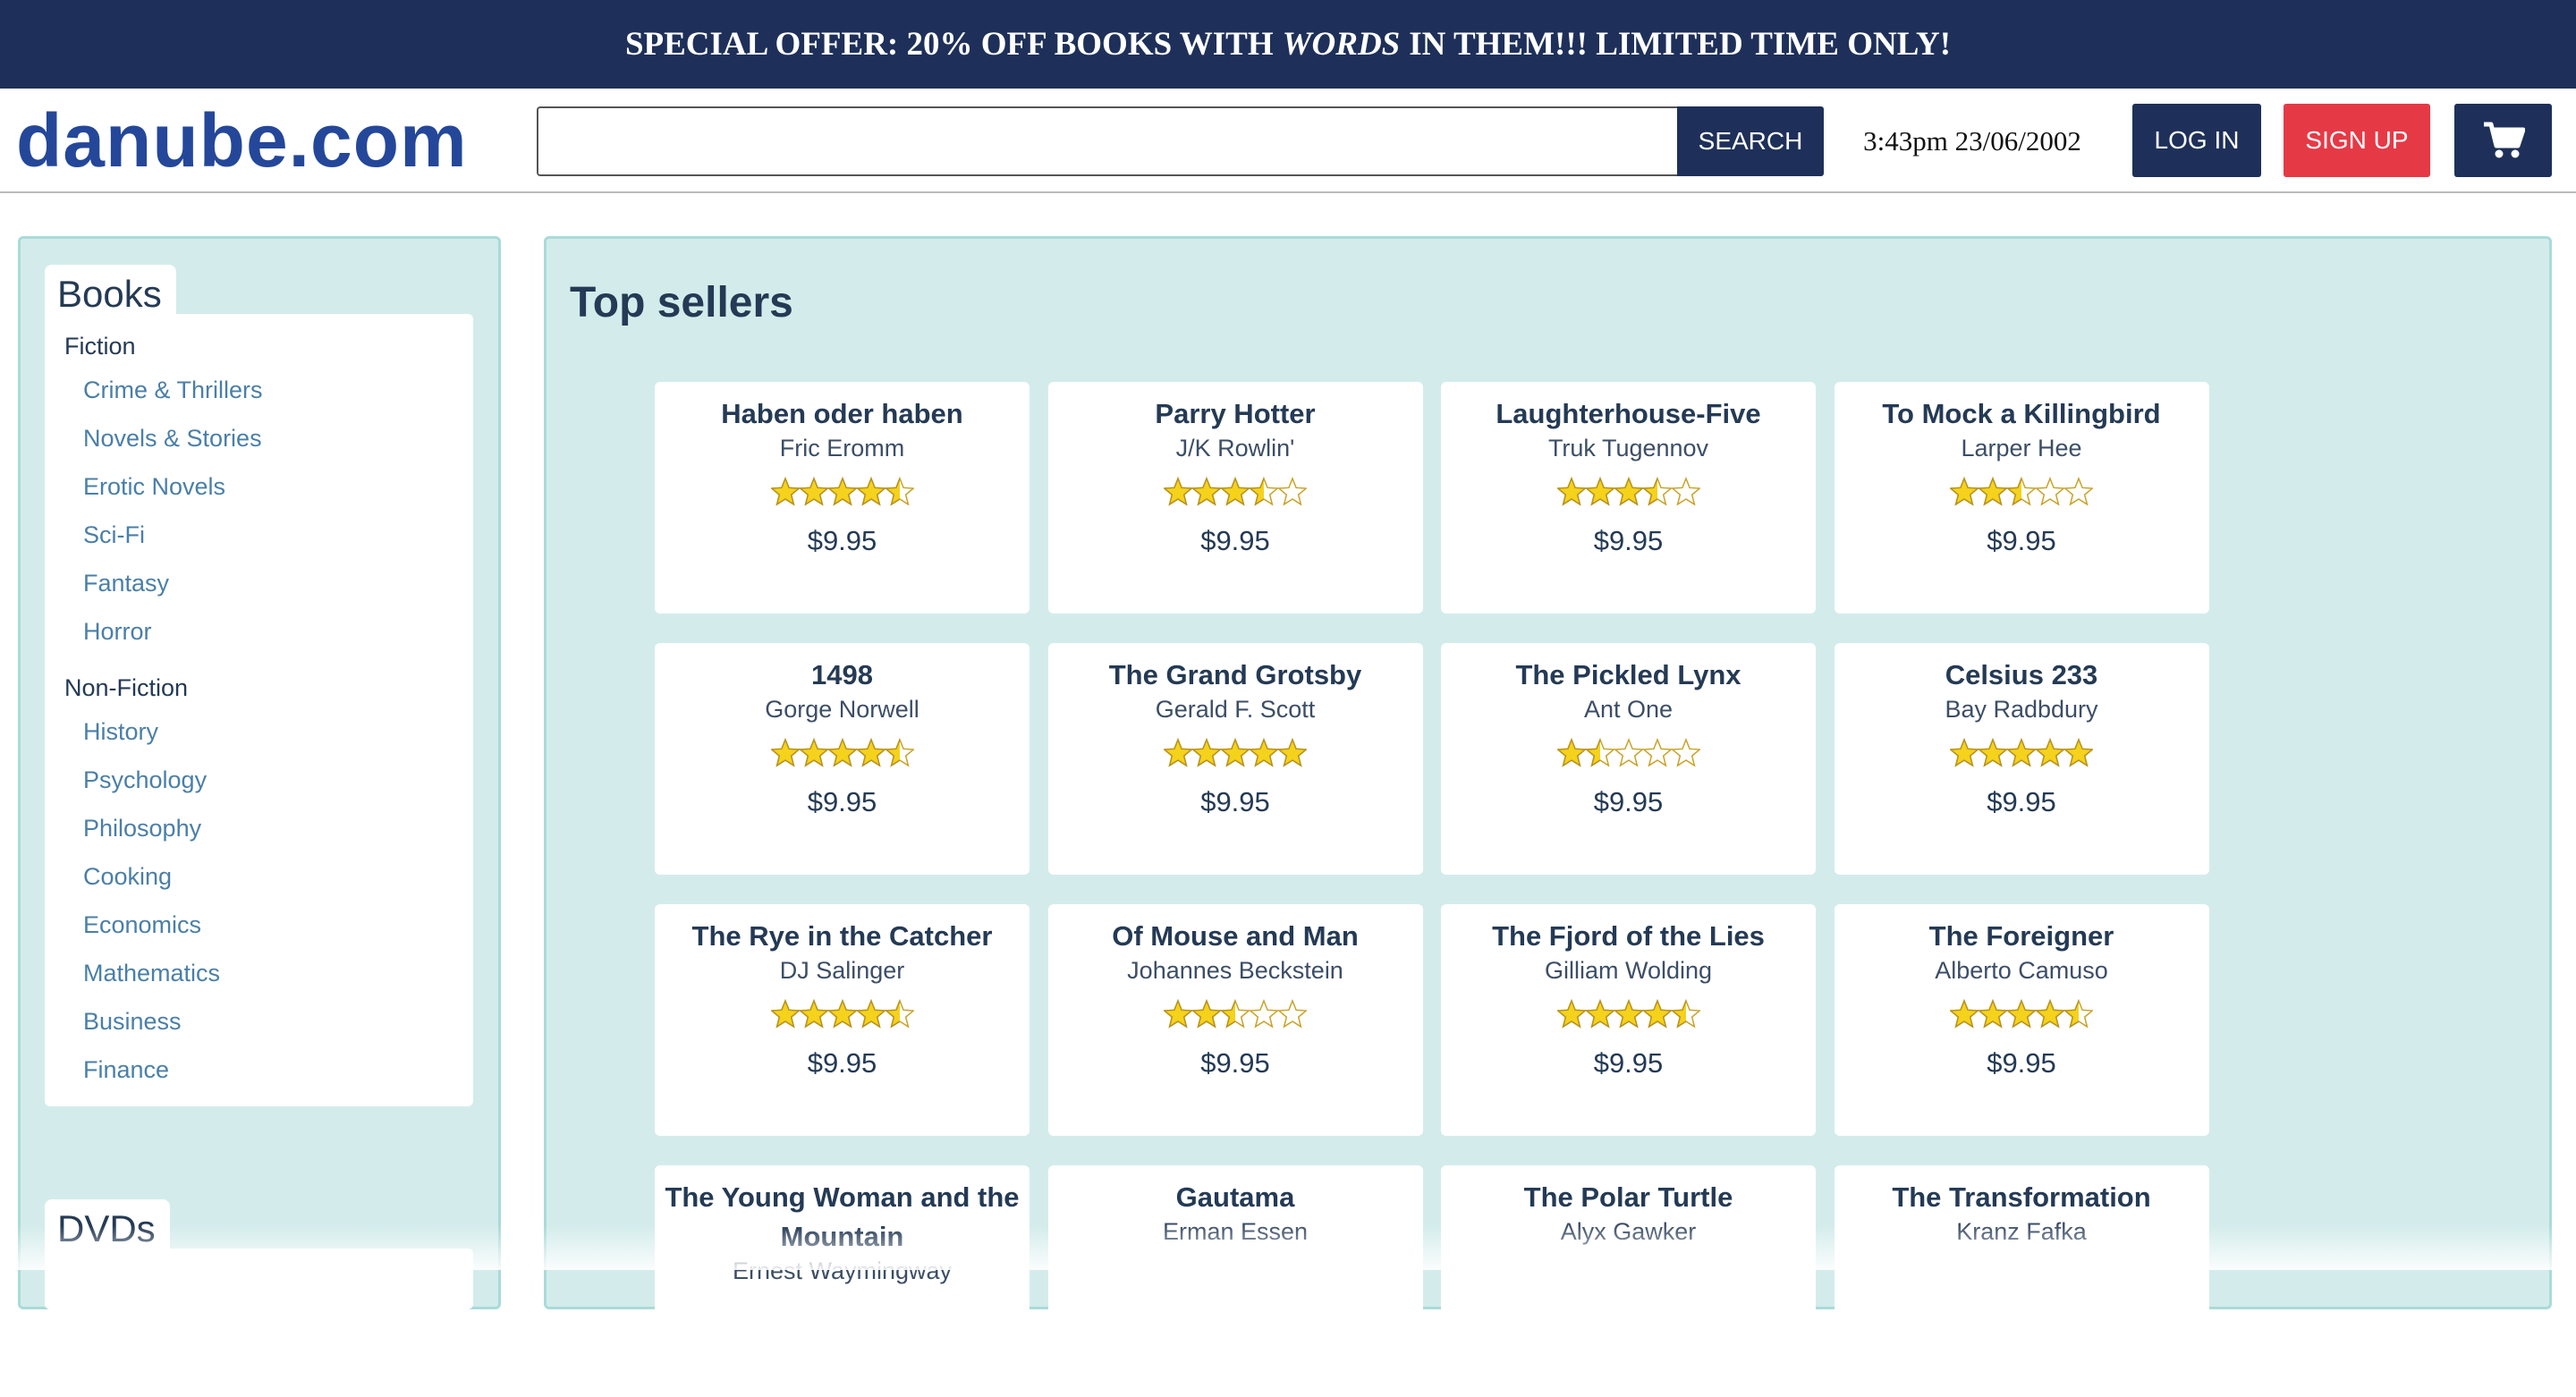 The width and height of the screenshot is (2576, 1397). Describe the element at coordinates (114, 534) in the screenshot. I see `category-link: Sci-Fi` at that location.